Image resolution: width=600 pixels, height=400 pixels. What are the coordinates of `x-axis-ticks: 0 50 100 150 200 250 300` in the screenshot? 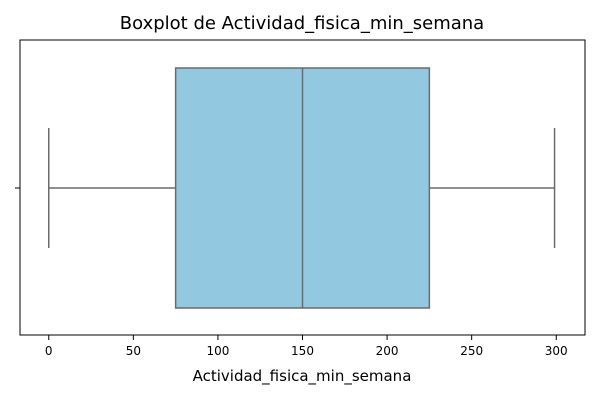 It's located at (306, 346).